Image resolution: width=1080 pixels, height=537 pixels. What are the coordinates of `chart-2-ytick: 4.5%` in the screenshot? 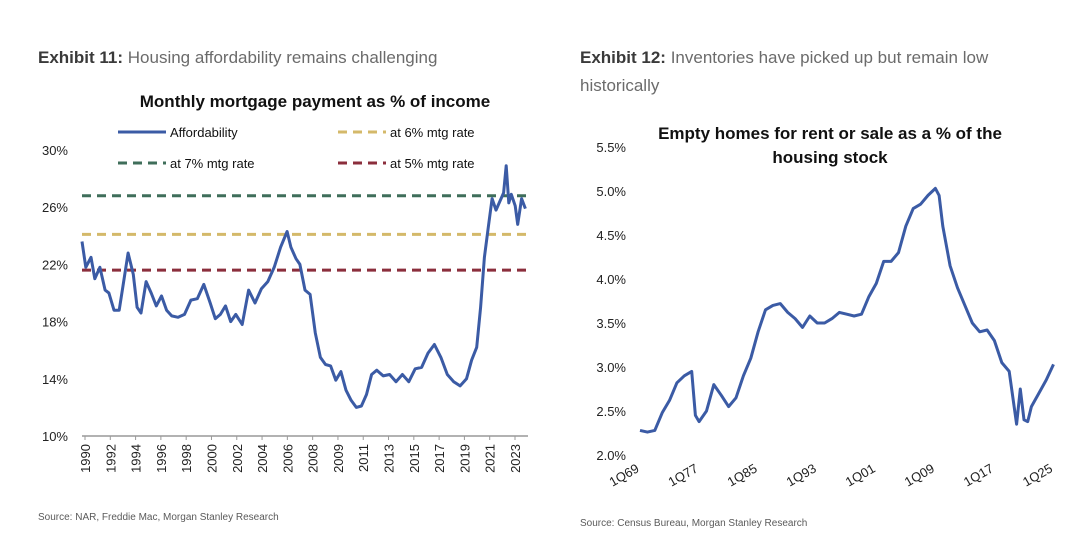 It's located at (611, 235).